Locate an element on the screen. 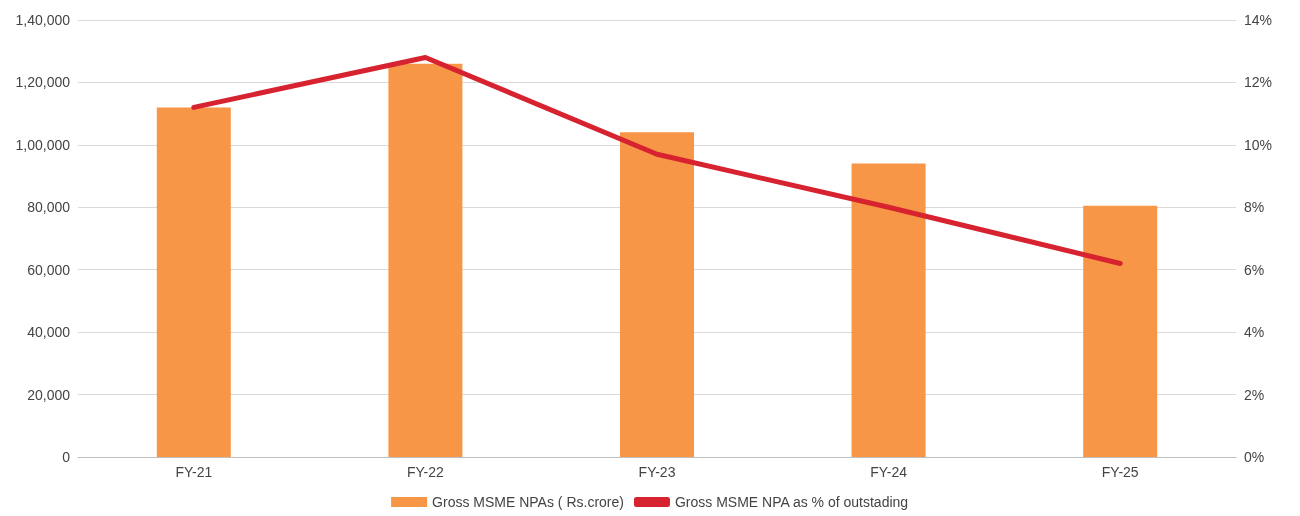 The width and height of the screenshot is (1300, 516). y-tick-label: 20,000 is located at coordinates (49, 394).